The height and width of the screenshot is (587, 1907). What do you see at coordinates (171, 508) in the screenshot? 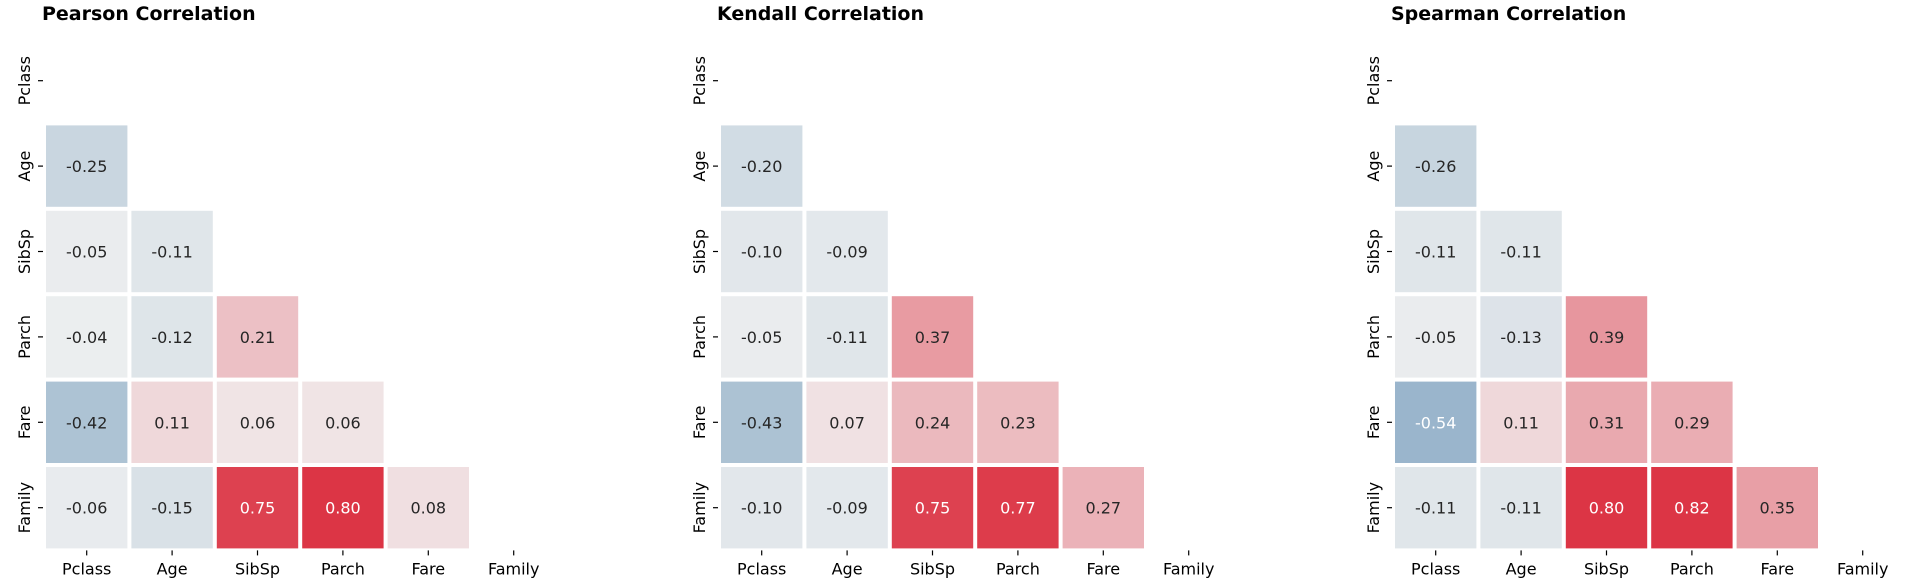
I see `cell-value-label: -0.15` at bounding box center [171, 508].